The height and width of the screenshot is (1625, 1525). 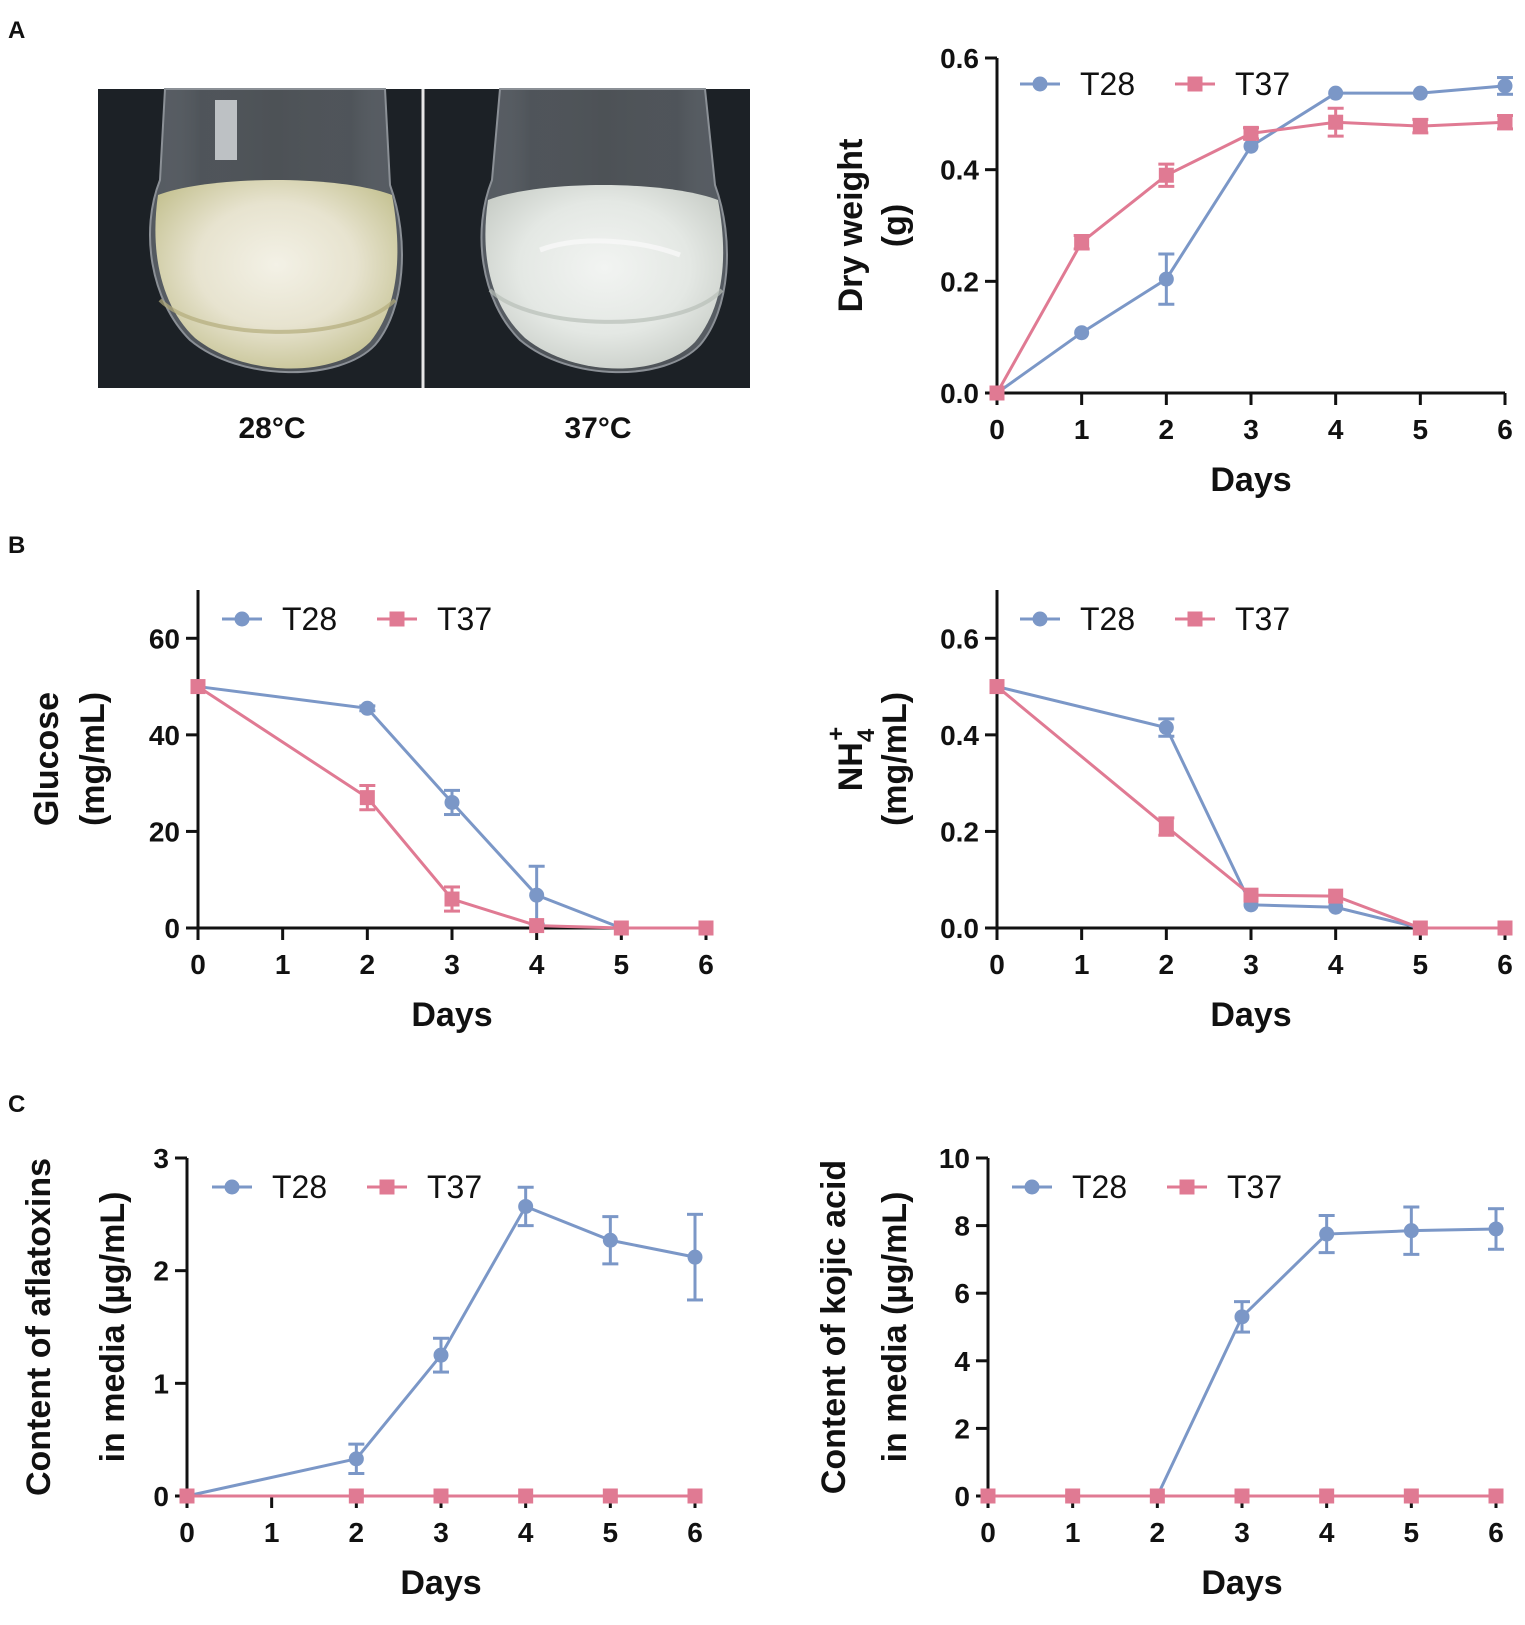 What do you see at coordinates (866, 735) in the screenshot?
I see `y-axis-title-sub: 4` at bounding box center [866, 735].